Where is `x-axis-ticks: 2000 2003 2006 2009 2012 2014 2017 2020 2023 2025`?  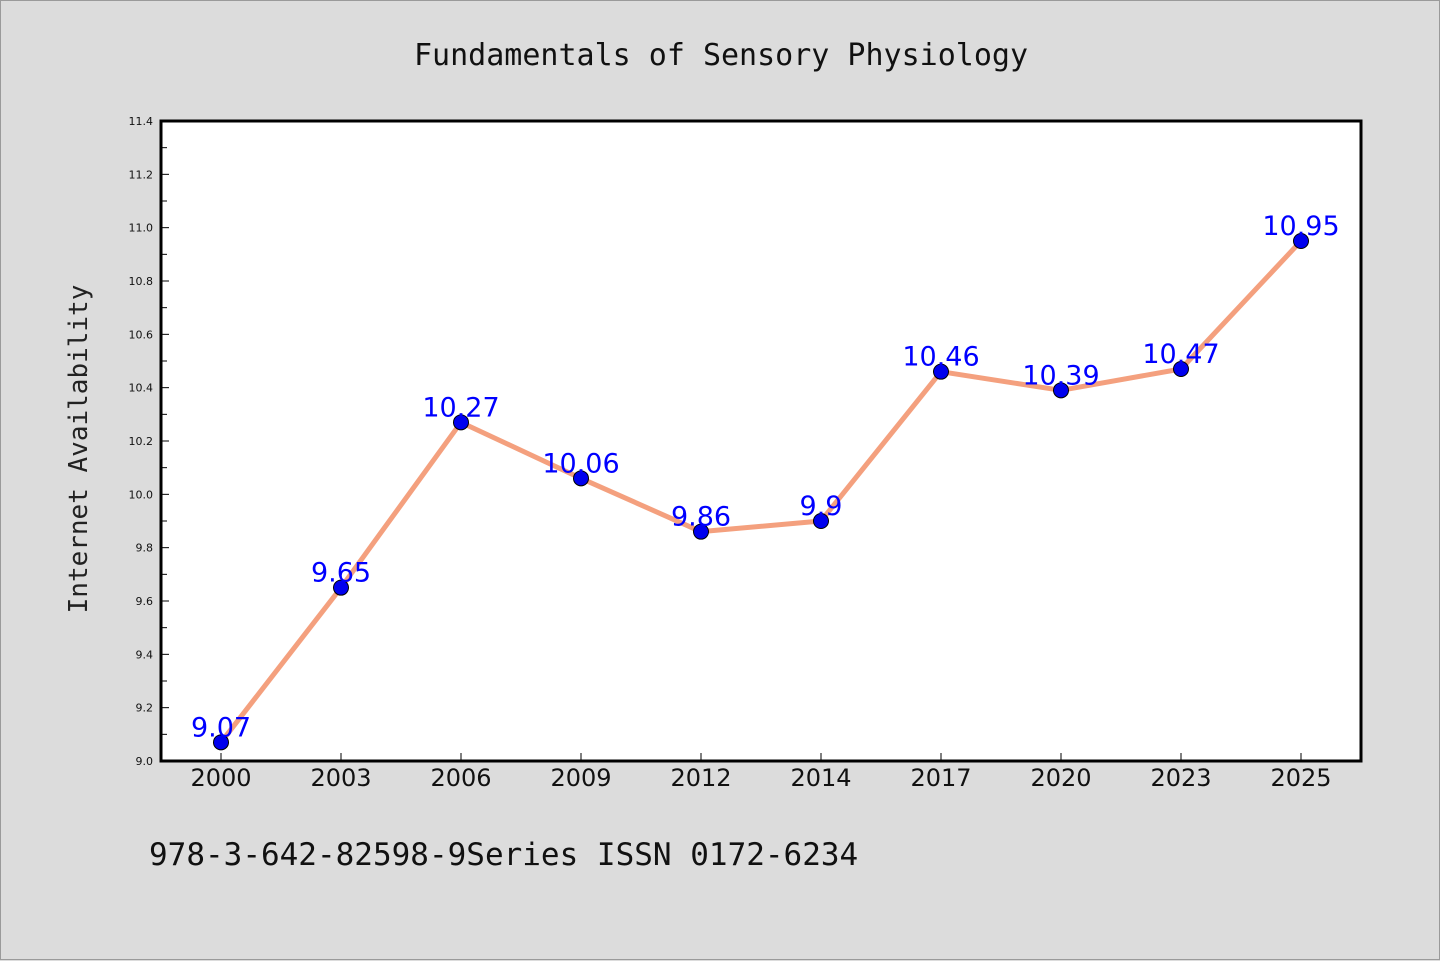
x-axis-ticks: 2000 2003 2006 2009 2012 2014 2017 2020 2023 2025 is located at coordinates (761, 772).